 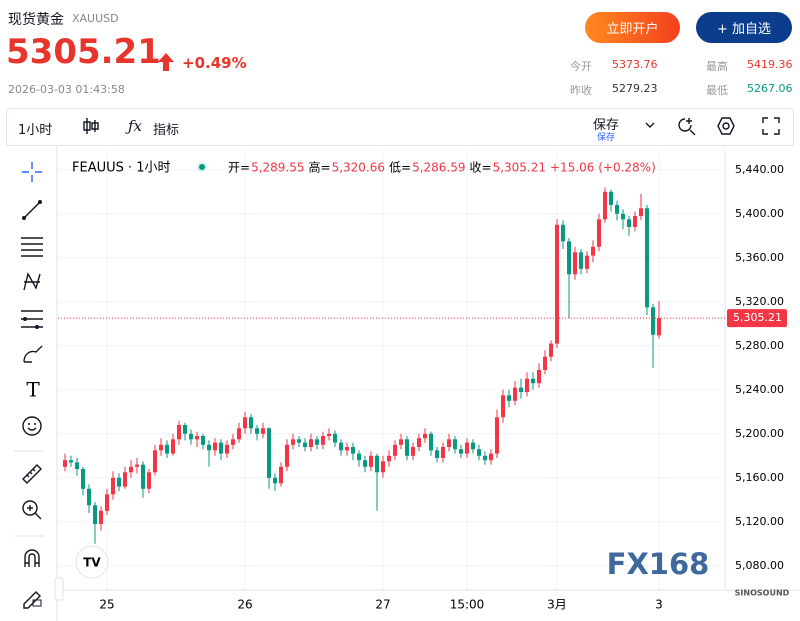 I want to click on fx-icon: ƒx, so click(x=135, y=126).